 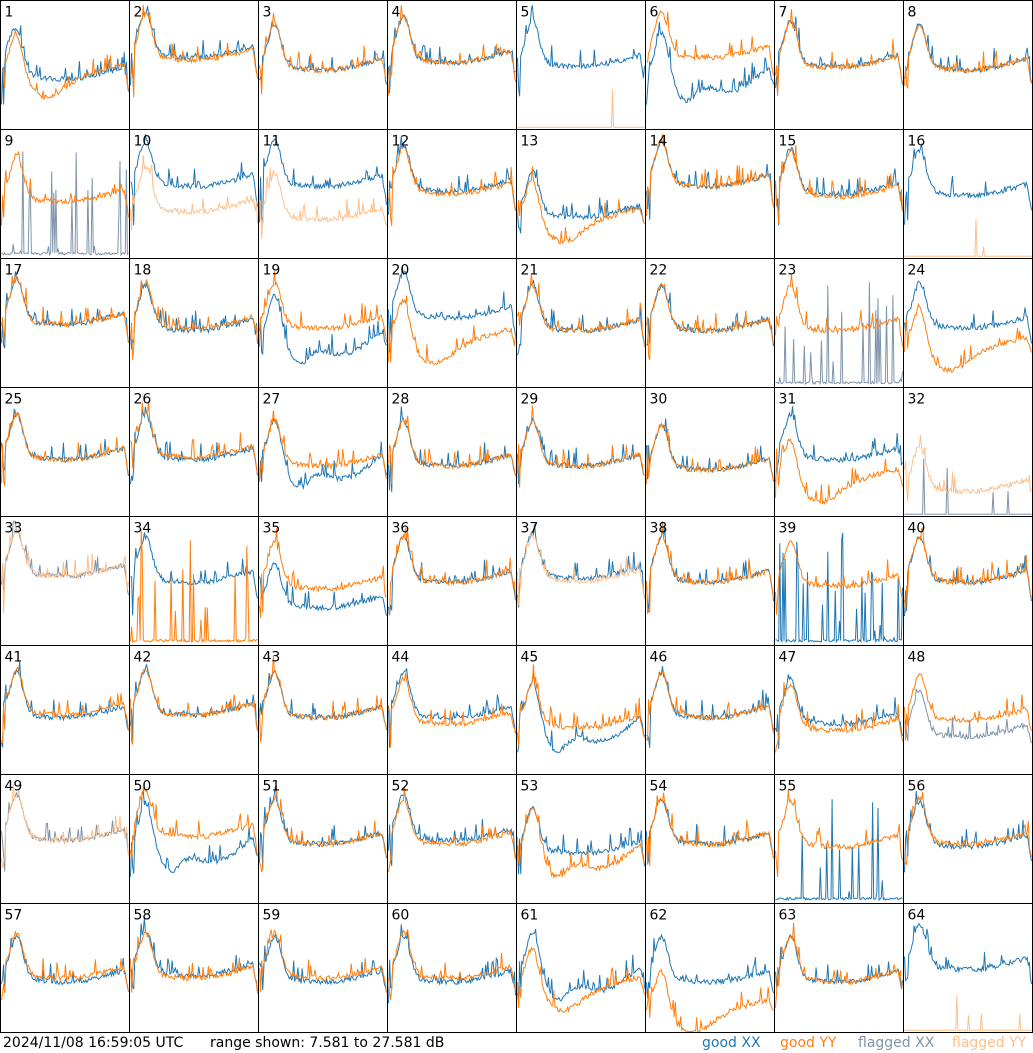 What do you see at coordinates (917, 271) in the screenshot?
I see `panel-label-24: 24` at bounding box center [917, 271].